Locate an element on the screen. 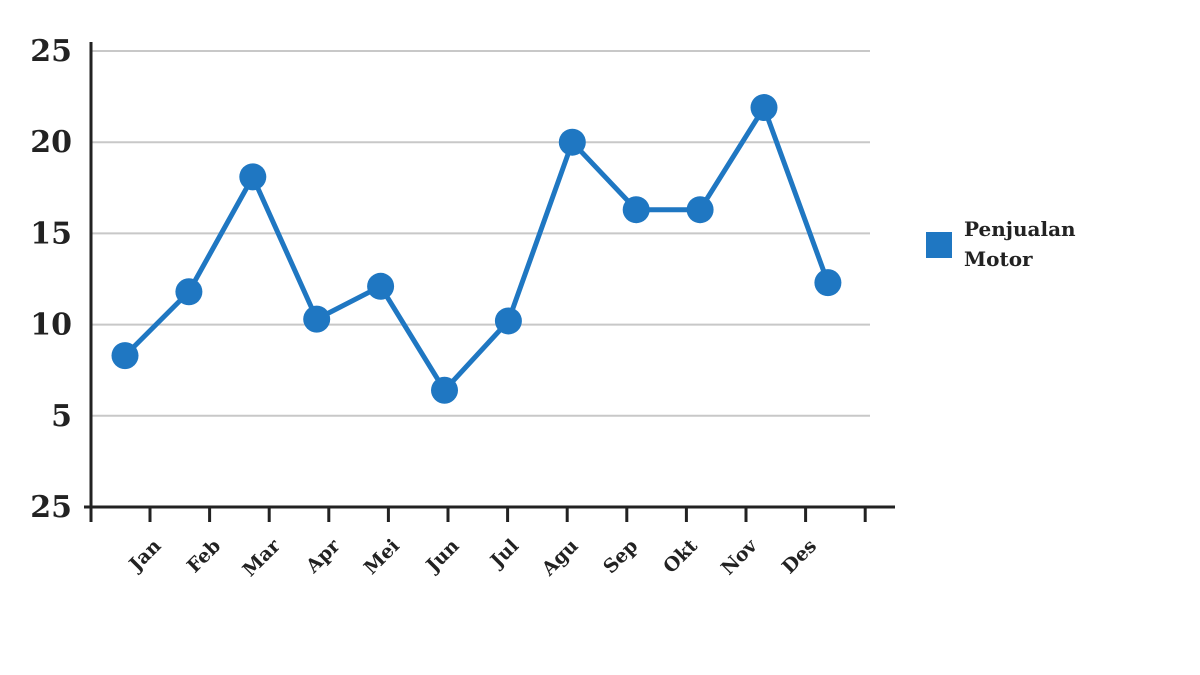 The width and height of the screenshot is (1200, 675). y-tick-labels: 25 5 10 15 20 25 is located at coordinates (51, 279).